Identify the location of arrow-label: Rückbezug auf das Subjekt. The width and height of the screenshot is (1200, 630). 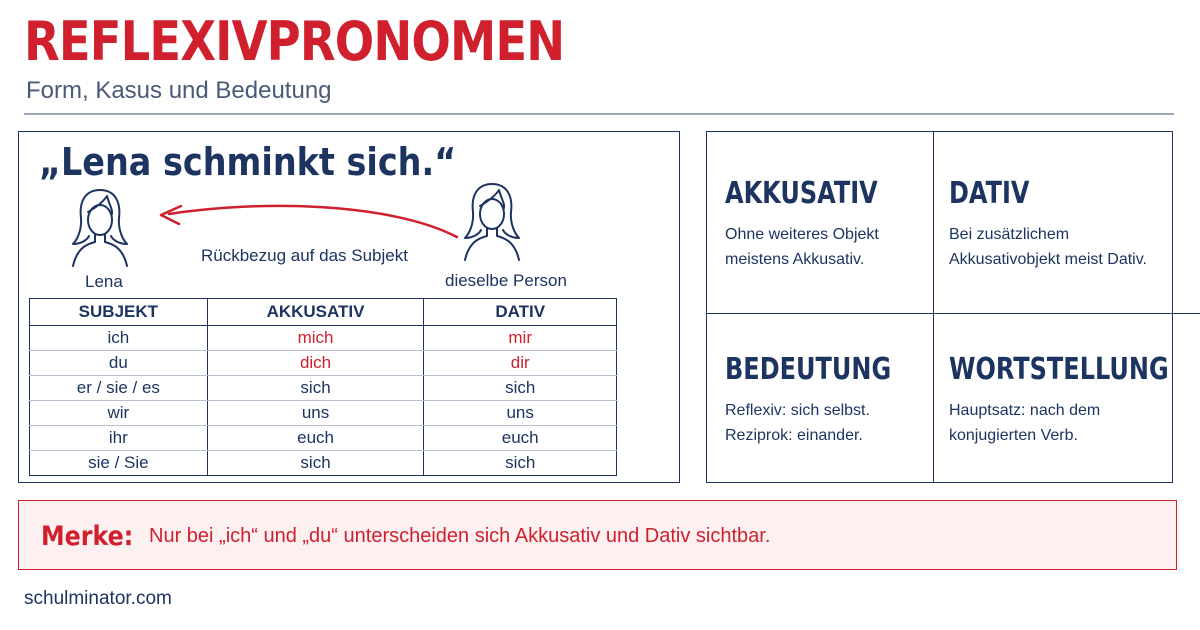
(304, 255).